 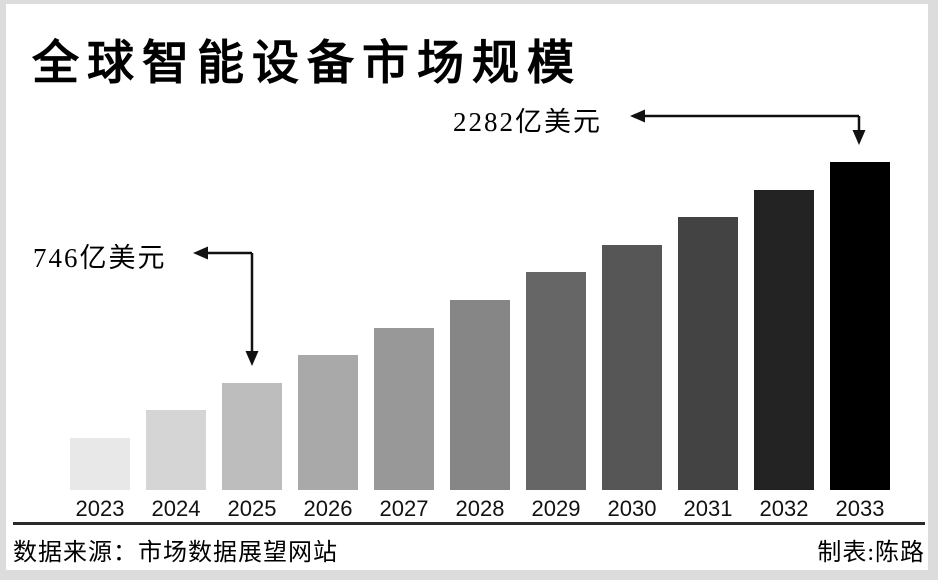 What do you see at coordinates (307, 64) in the screenshot?
I see `page-title: 全球智能设备市场规模` at bounding box center [307, 64].